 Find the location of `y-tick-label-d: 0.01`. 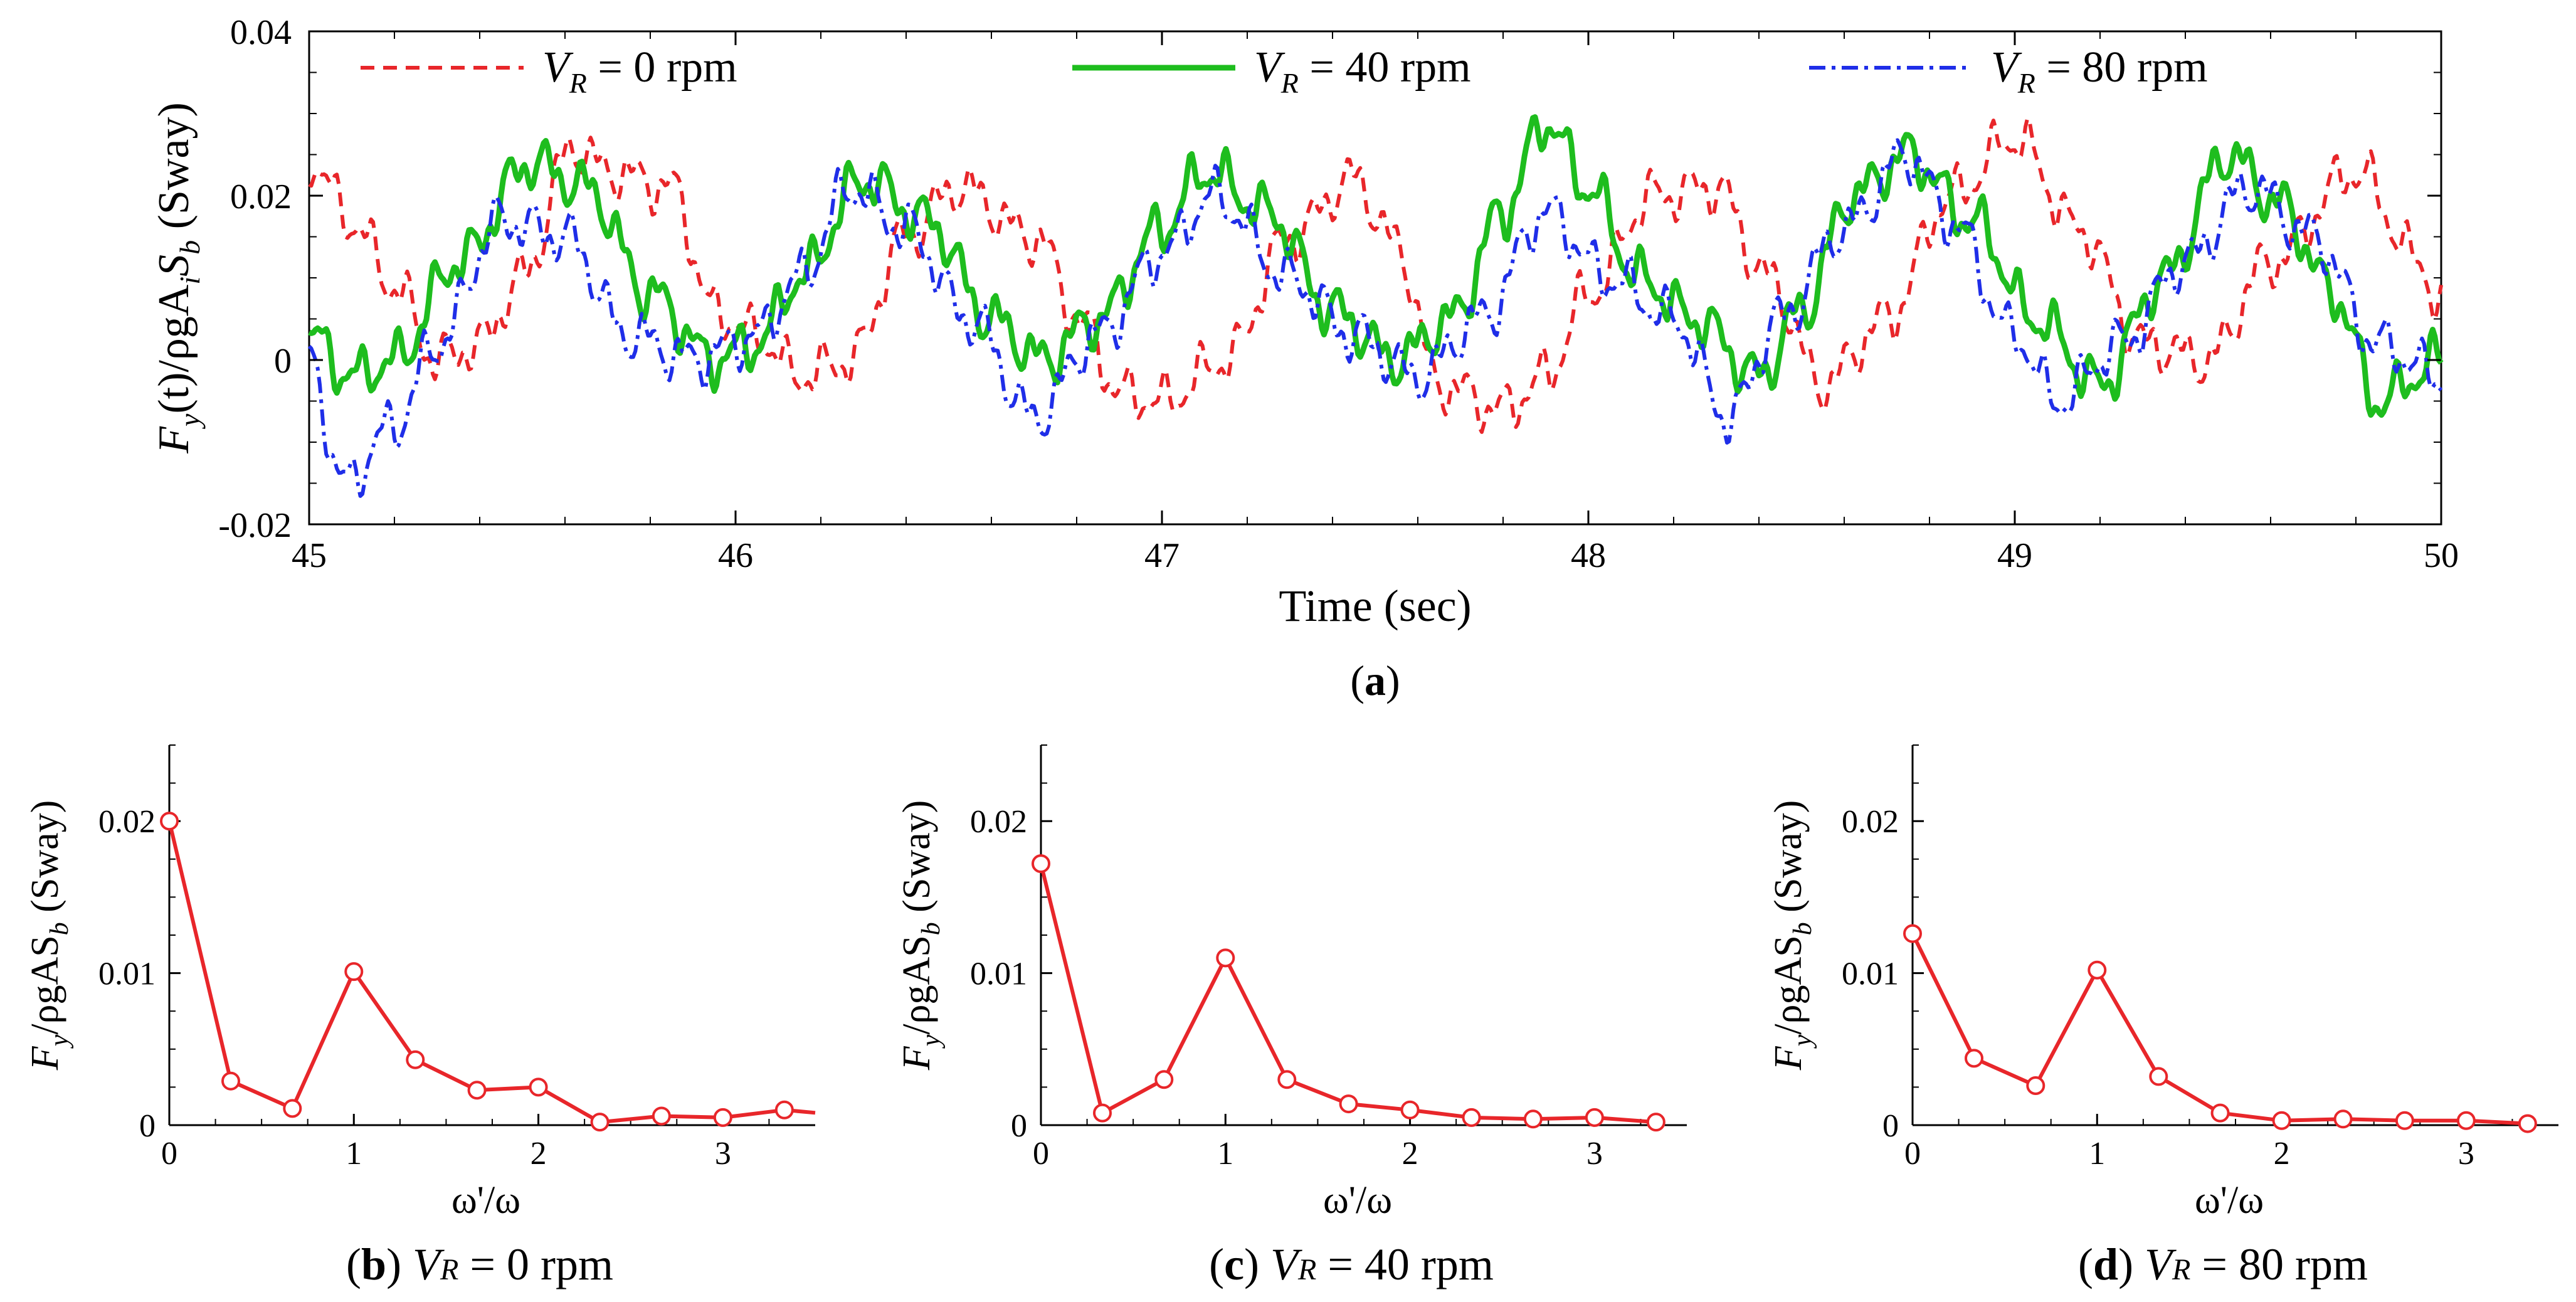

y-tick-label-d: 0.01 is located at coordinates (1870, 974).